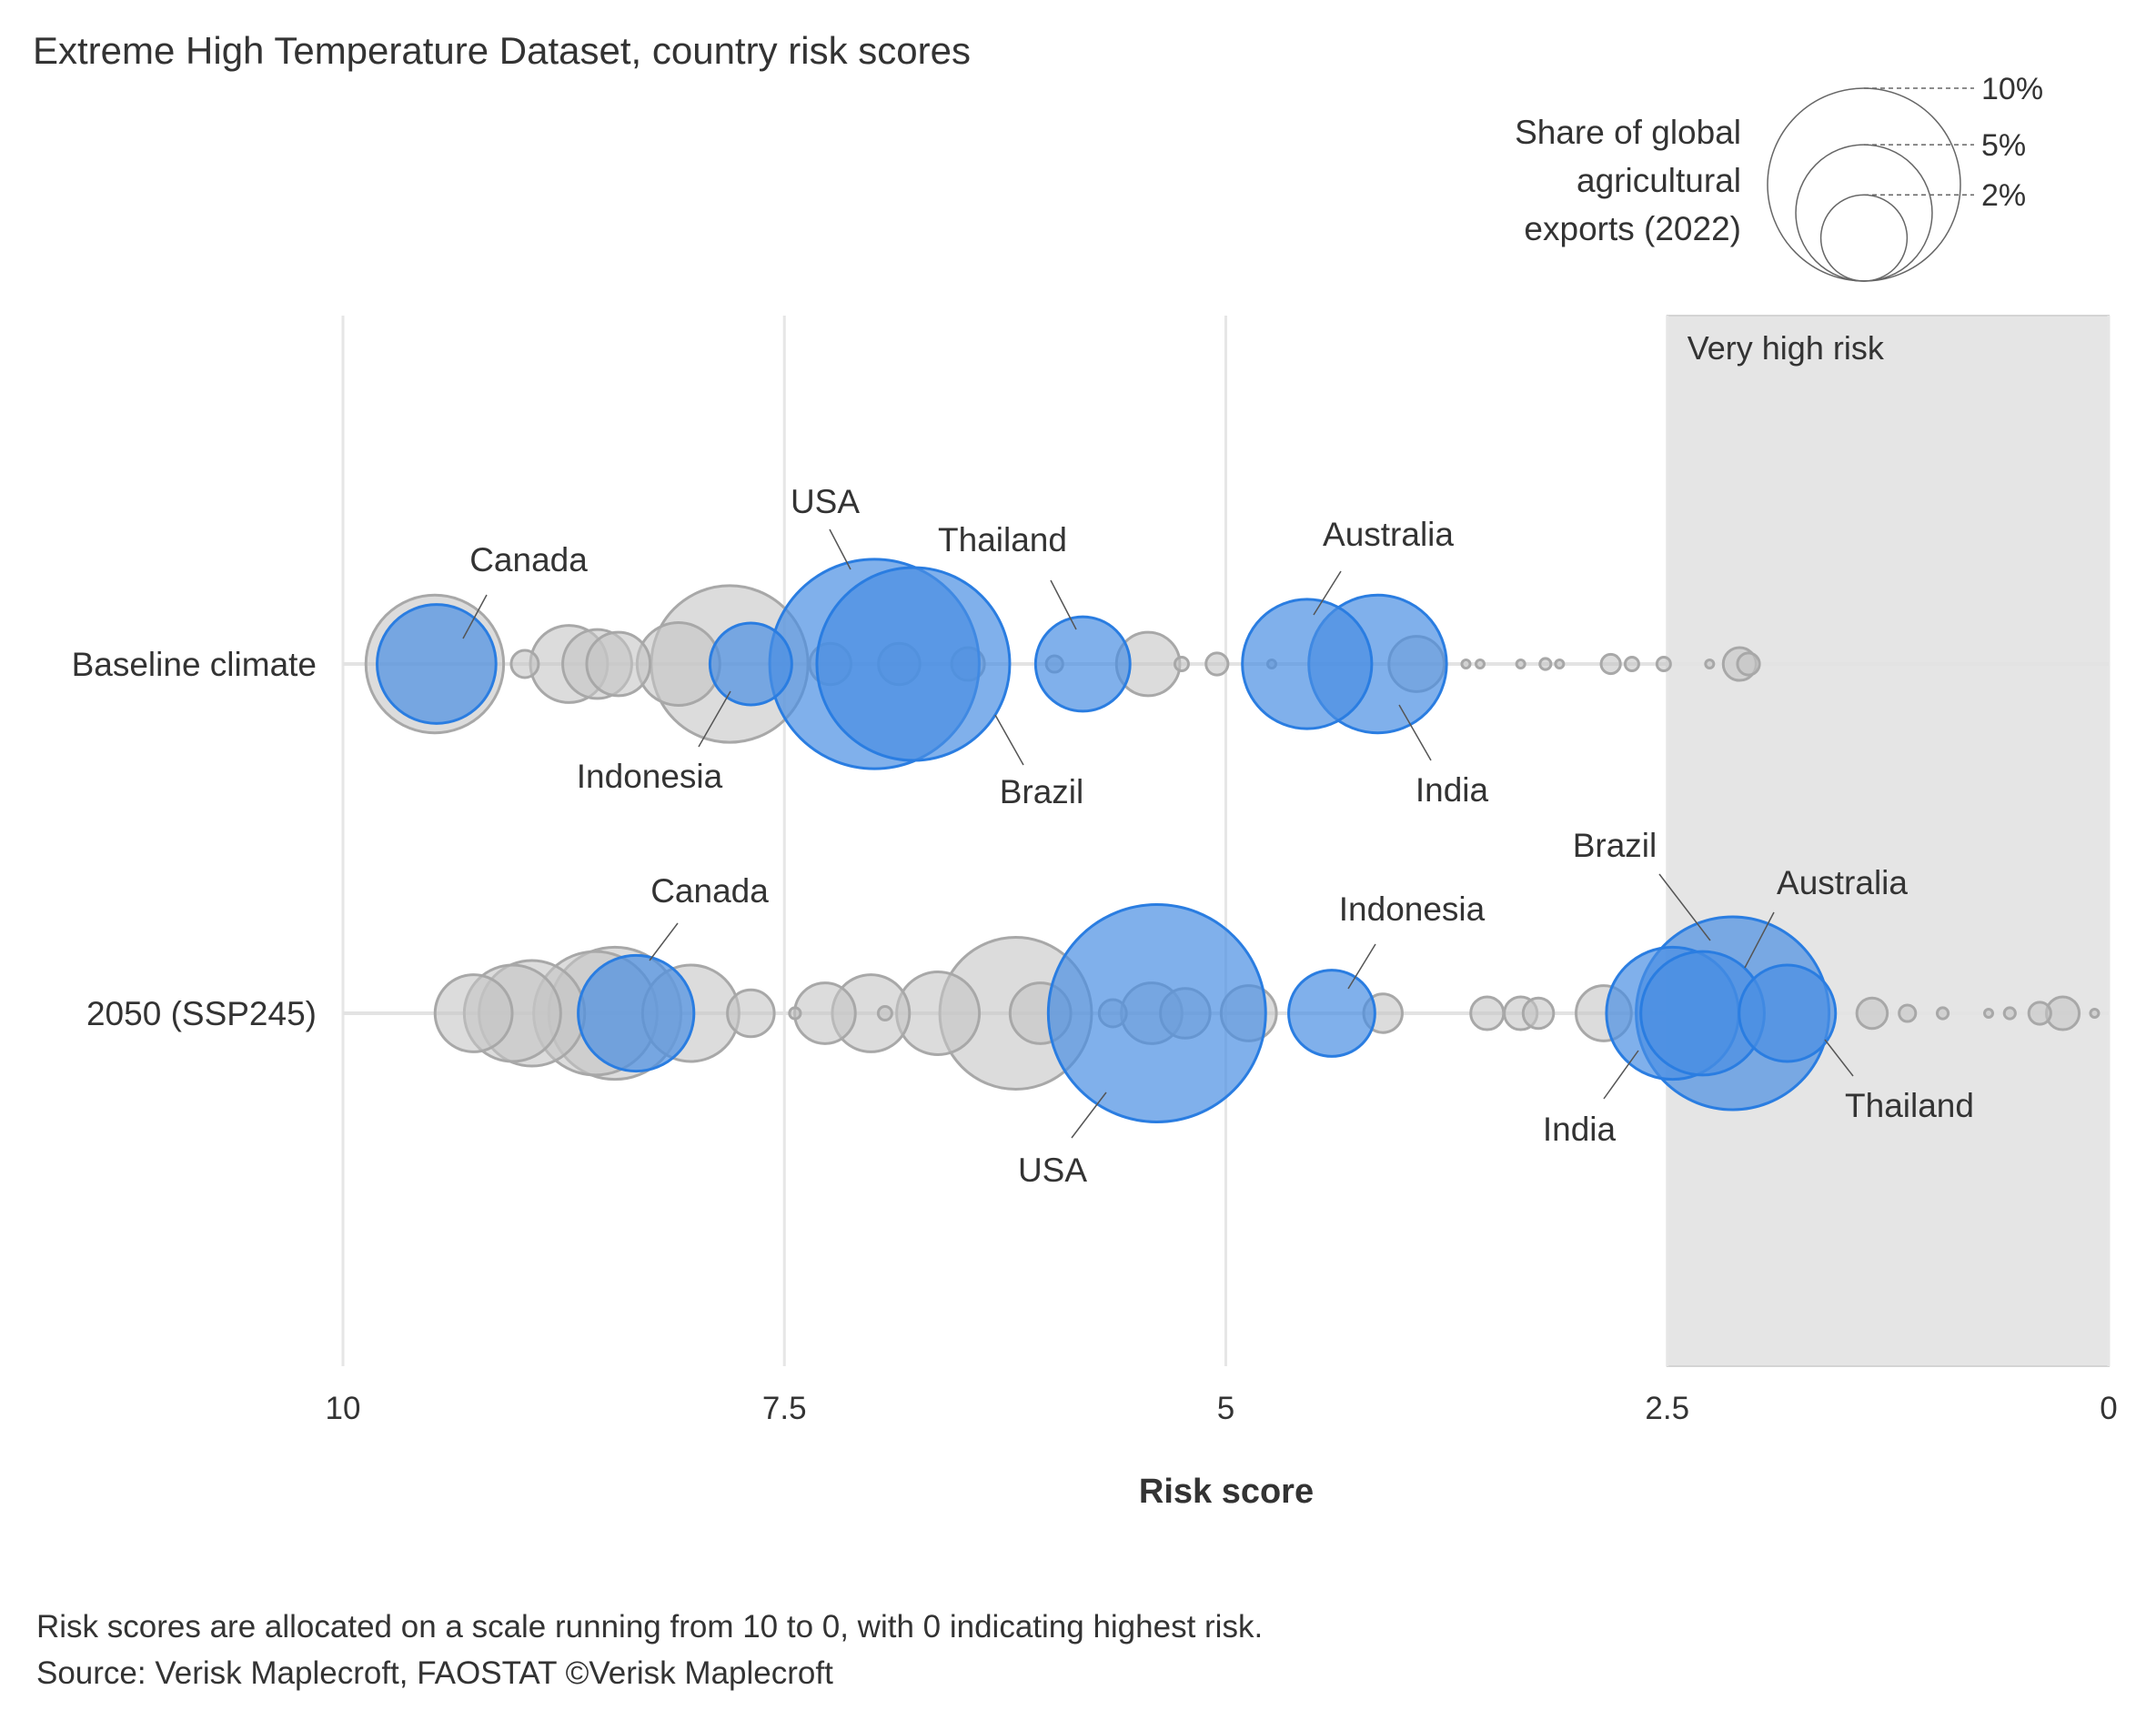  I want to click on x-tick-label: 7.5, so click(784, 1408).